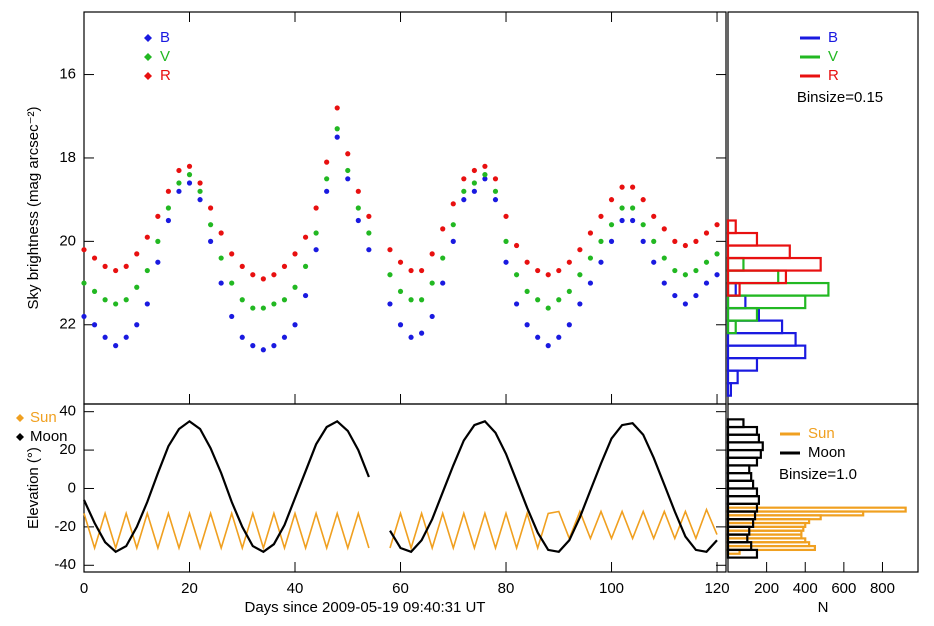  What do you see at coordinates (295, 588) in the screenshot?
I see `x-tick-label: 40` at bounding box center [295, 588].